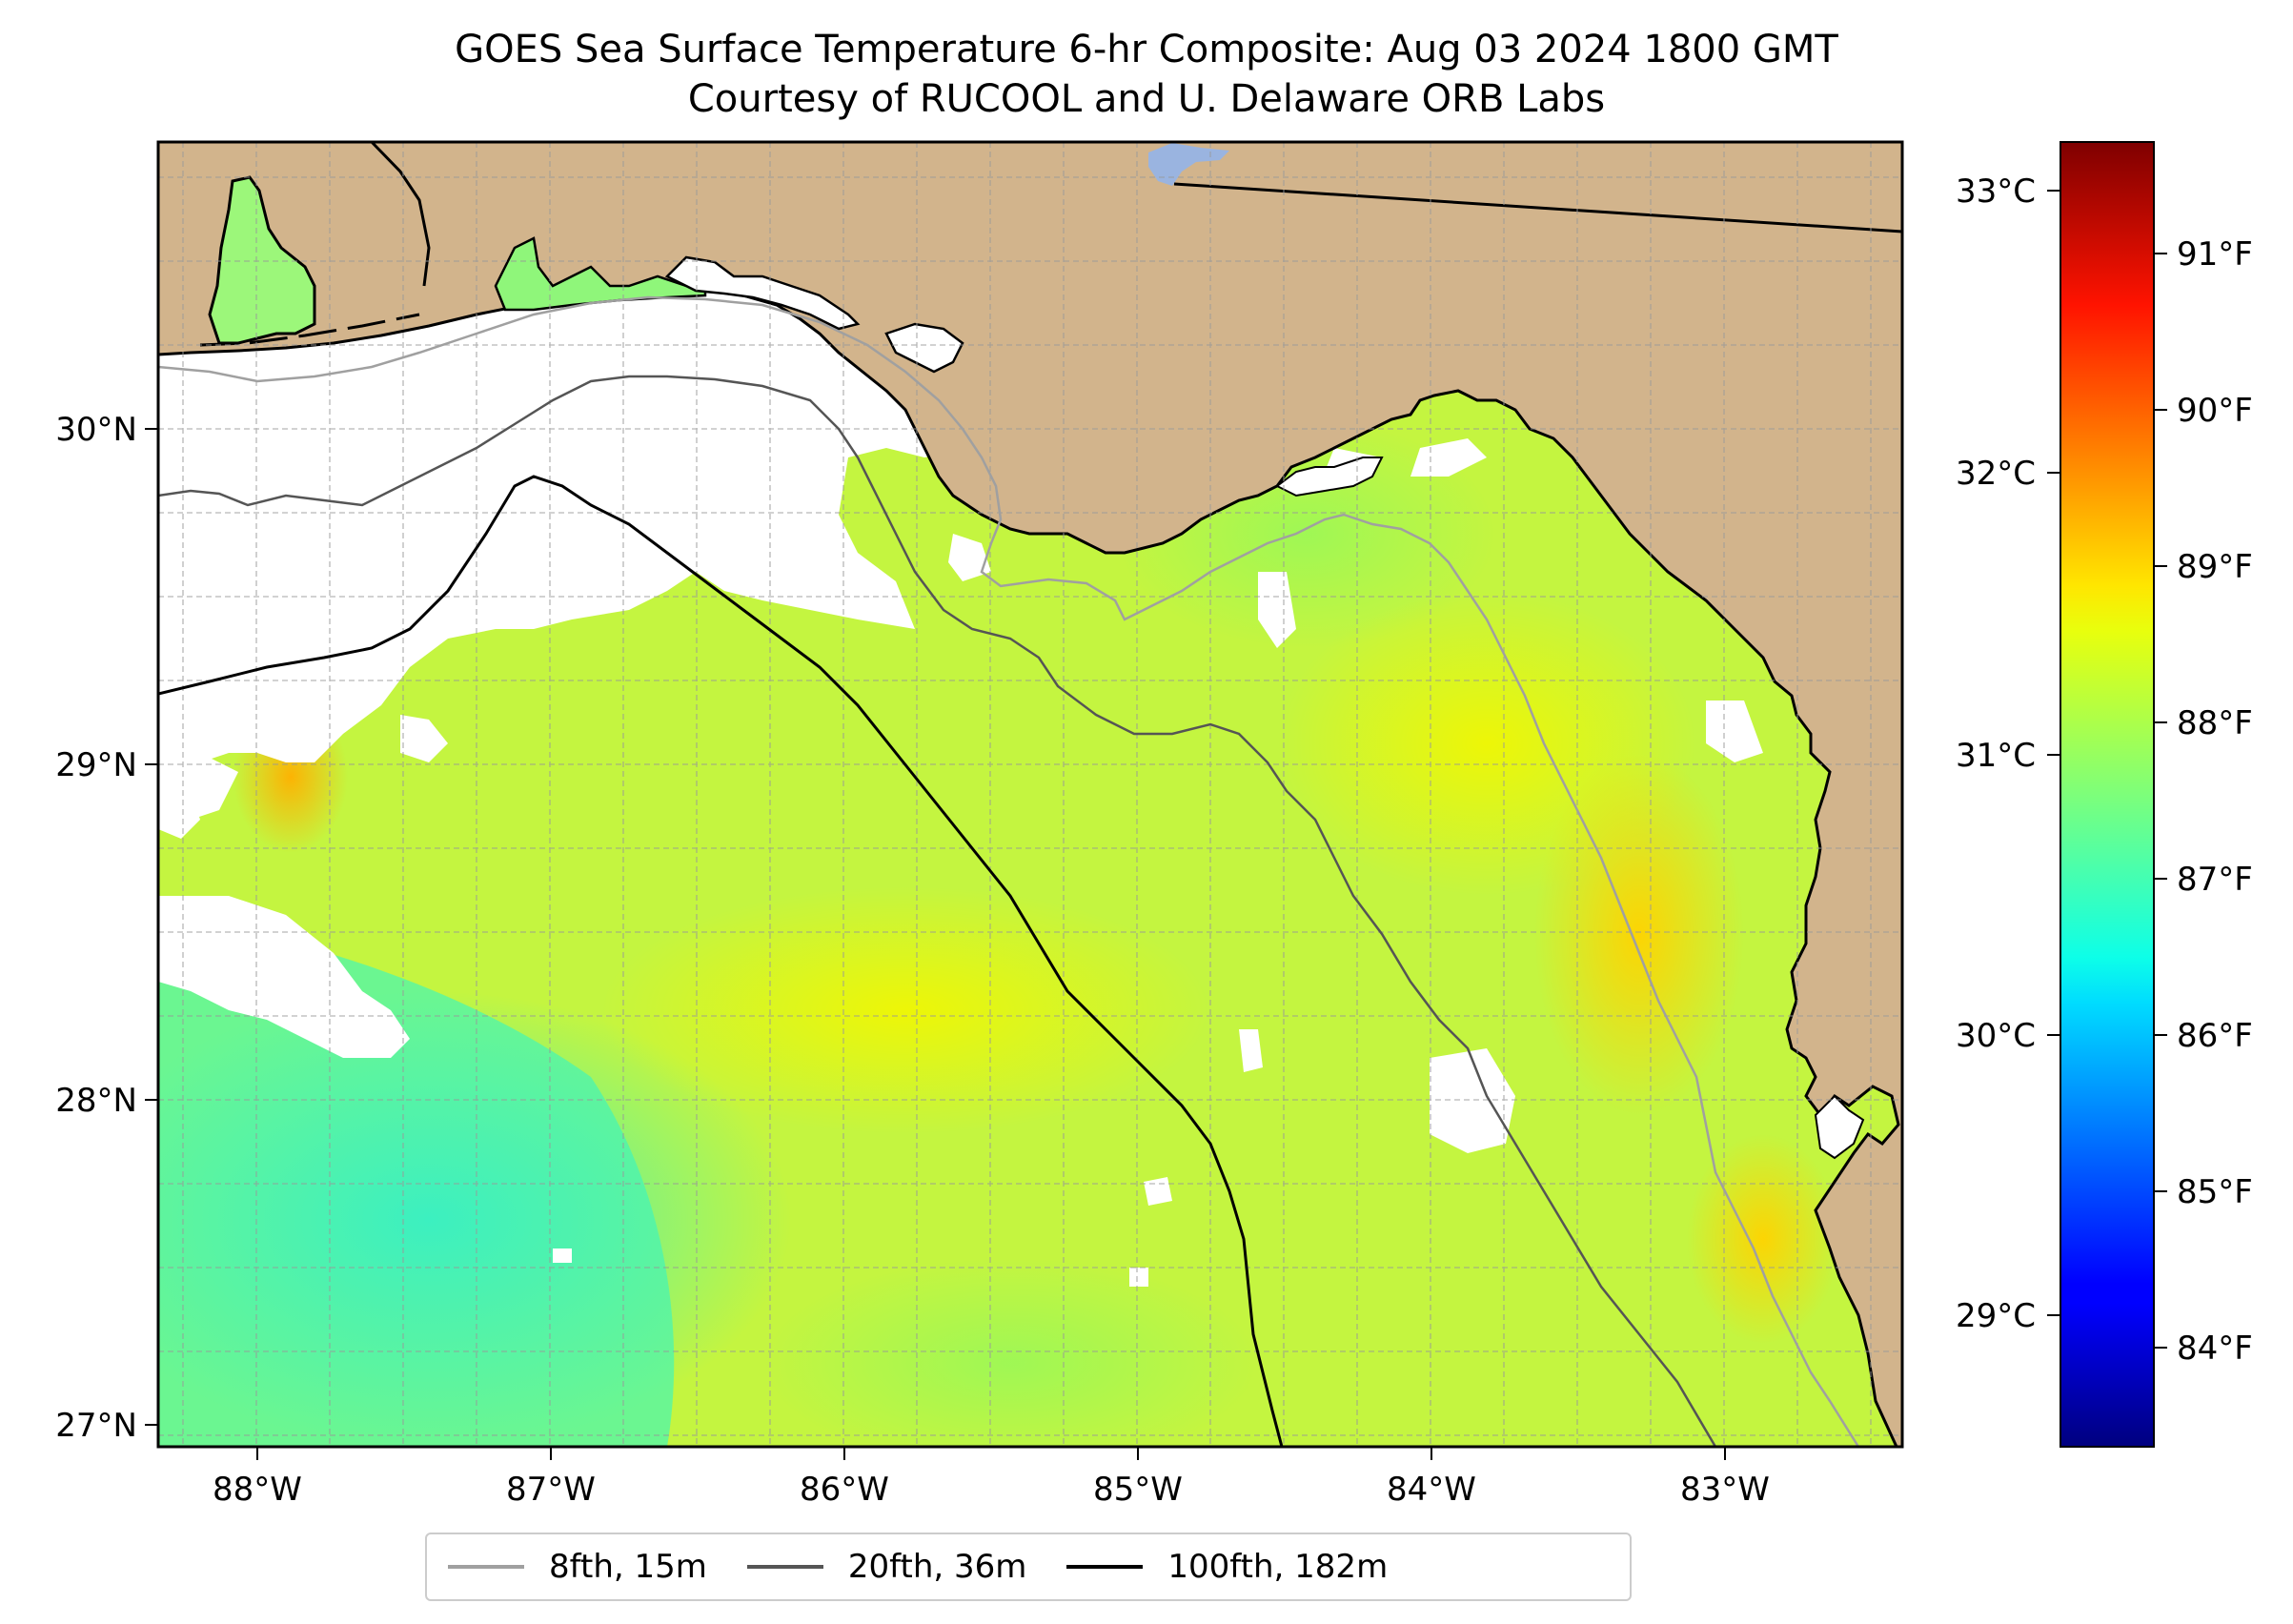 The height and width of the screenshot is (1624, 2293). Describe the element at coordinates (1010, 1352) in the screenshot. I see `green-patch` at that location.